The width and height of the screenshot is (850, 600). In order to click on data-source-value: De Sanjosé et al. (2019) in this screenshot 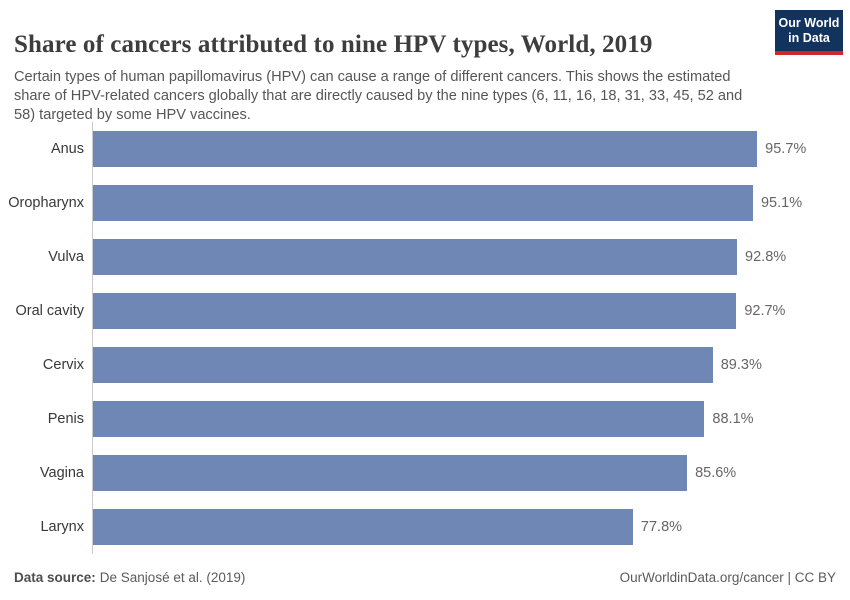, I will do `click(172, 577)`.